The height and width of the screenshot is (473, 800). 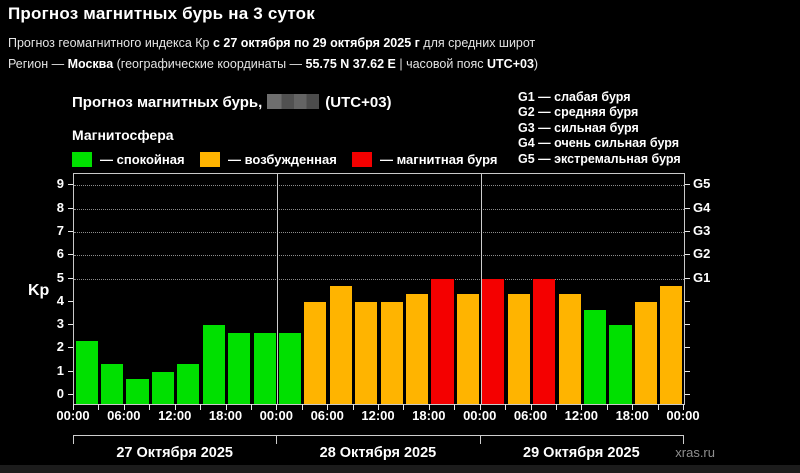 What do you see at coordinates (60, 254) in the screenshot?
I see `y-axis-tick-label: 6` at bounding box center [60, 254].